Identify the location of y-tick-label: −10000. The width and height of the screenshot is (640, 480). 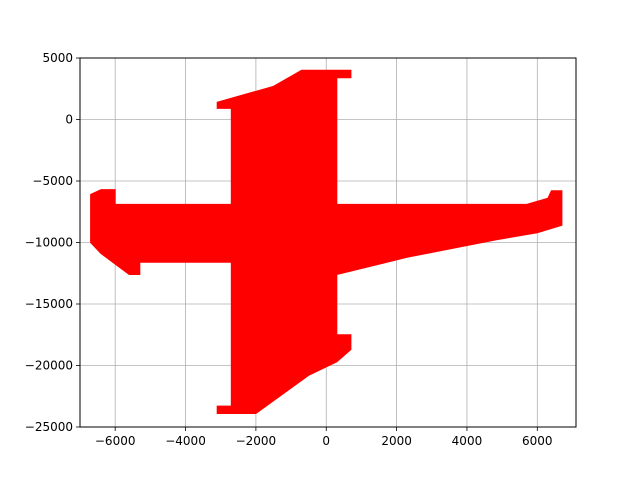
(49, 243).